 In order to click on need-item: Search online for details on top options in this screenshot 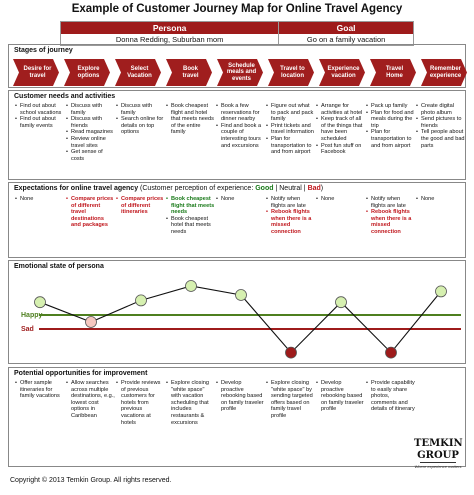, I will do `click(140, 126)`.